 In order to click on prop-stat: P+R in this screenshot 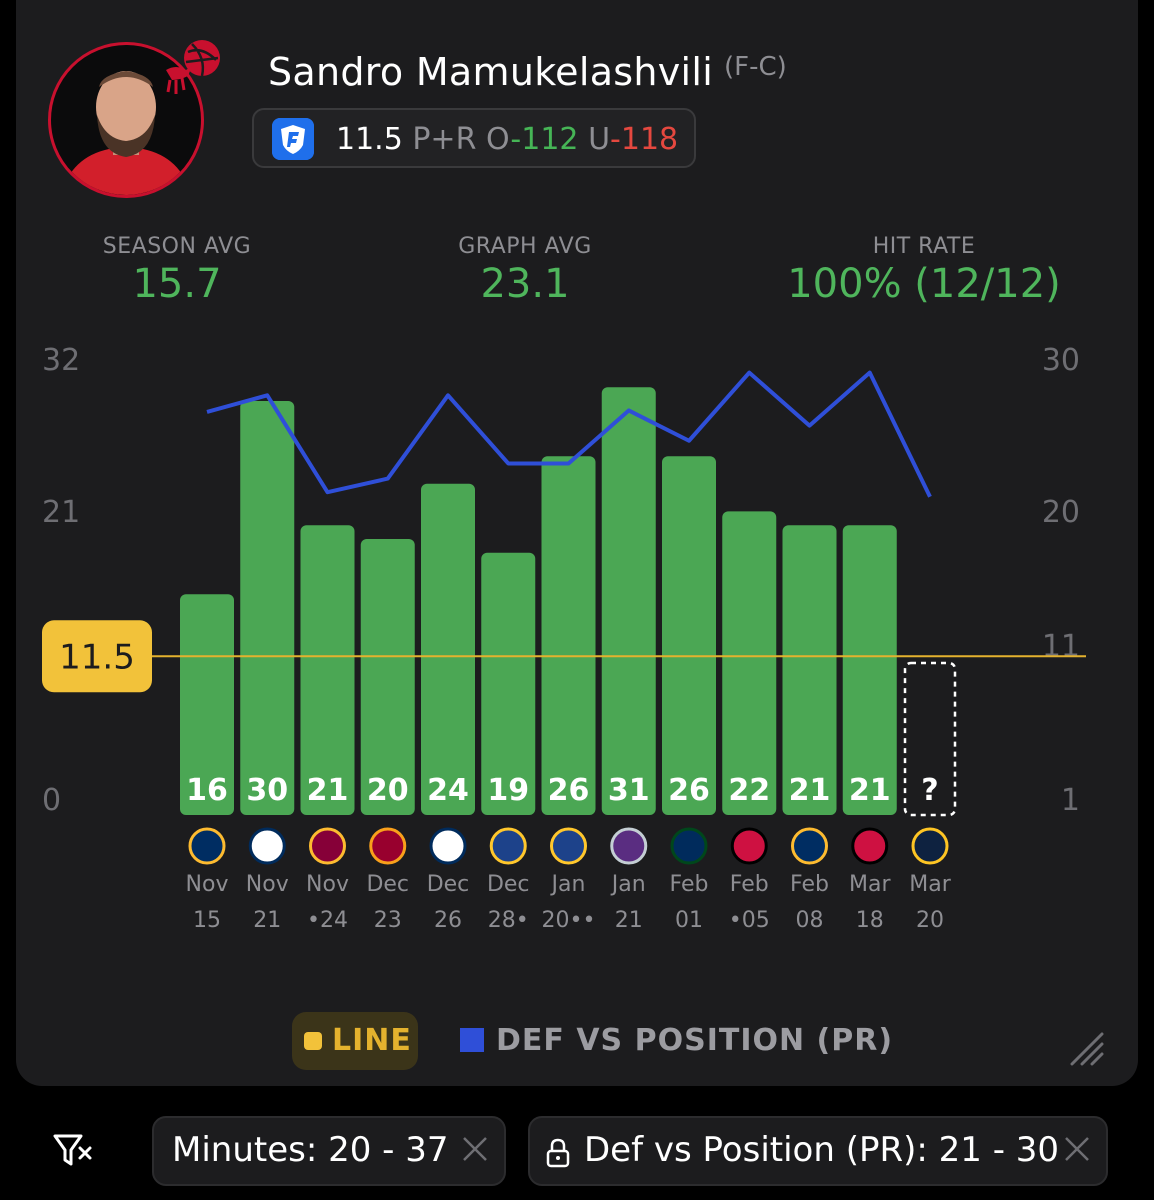, I will do `click(444, 139)`.